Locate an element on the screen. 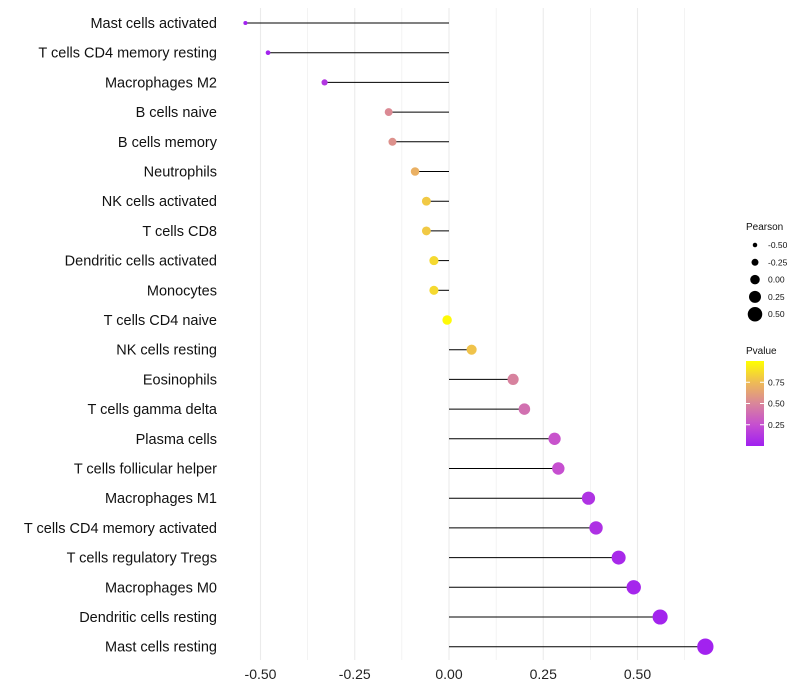 The image size is (800, 700). pearson-legend-label: 0.25 is located at coordinates (776, 297).